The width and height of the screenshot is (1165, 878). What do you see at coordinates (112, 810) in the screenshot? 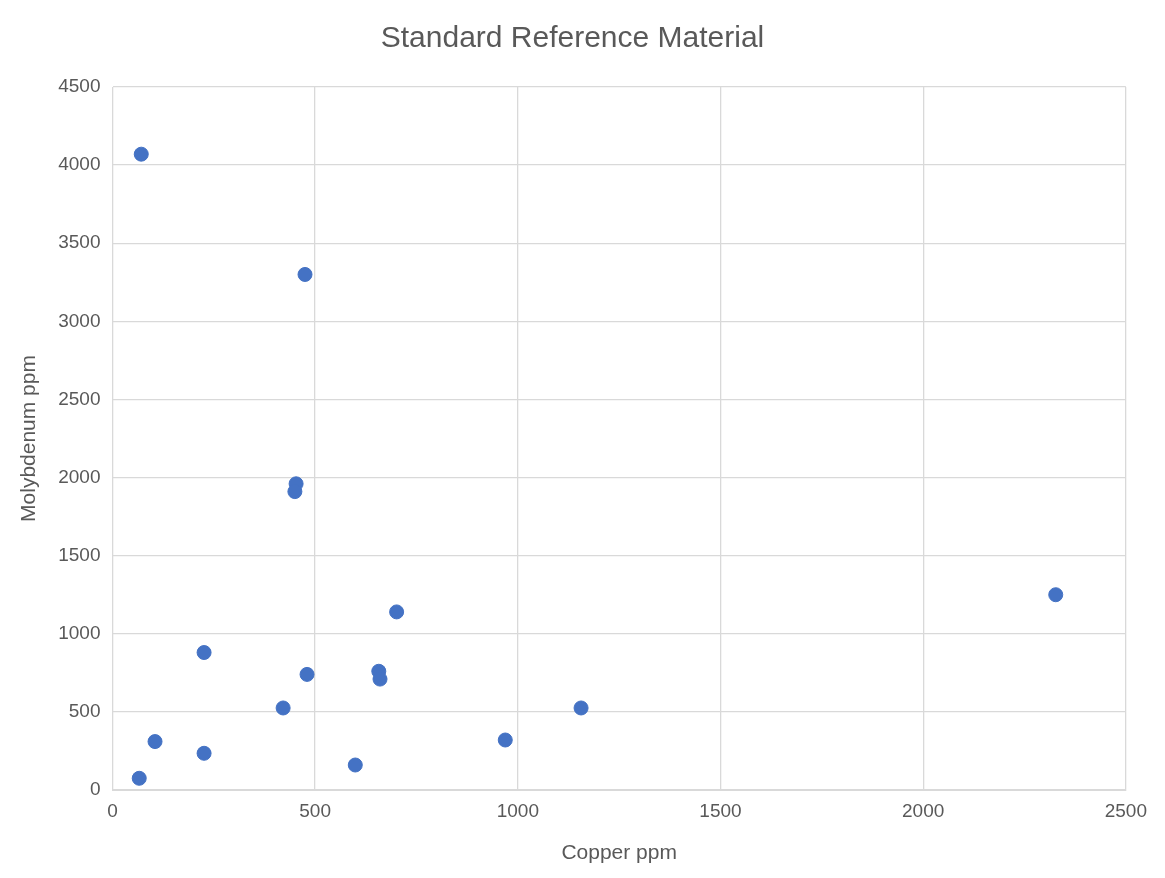
I see `x-tick-label: 0` at bounding box center [112, 810].